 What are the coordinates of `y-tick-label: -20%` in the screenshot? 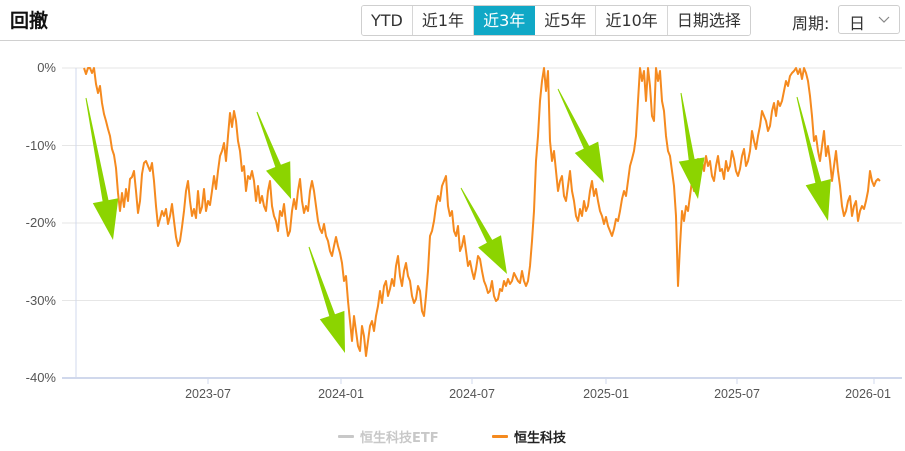 It's located at (40, 222).